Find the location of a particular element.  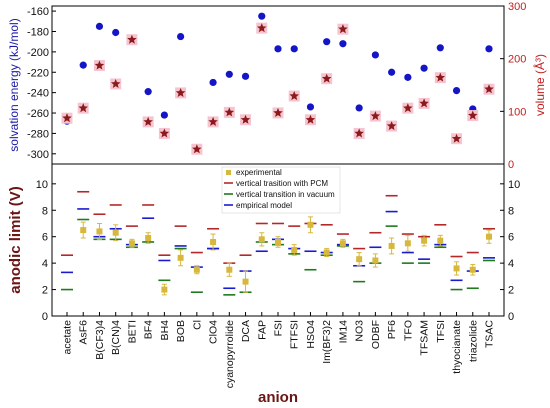

category-label: PF6 is located at coordinates (392, 329).